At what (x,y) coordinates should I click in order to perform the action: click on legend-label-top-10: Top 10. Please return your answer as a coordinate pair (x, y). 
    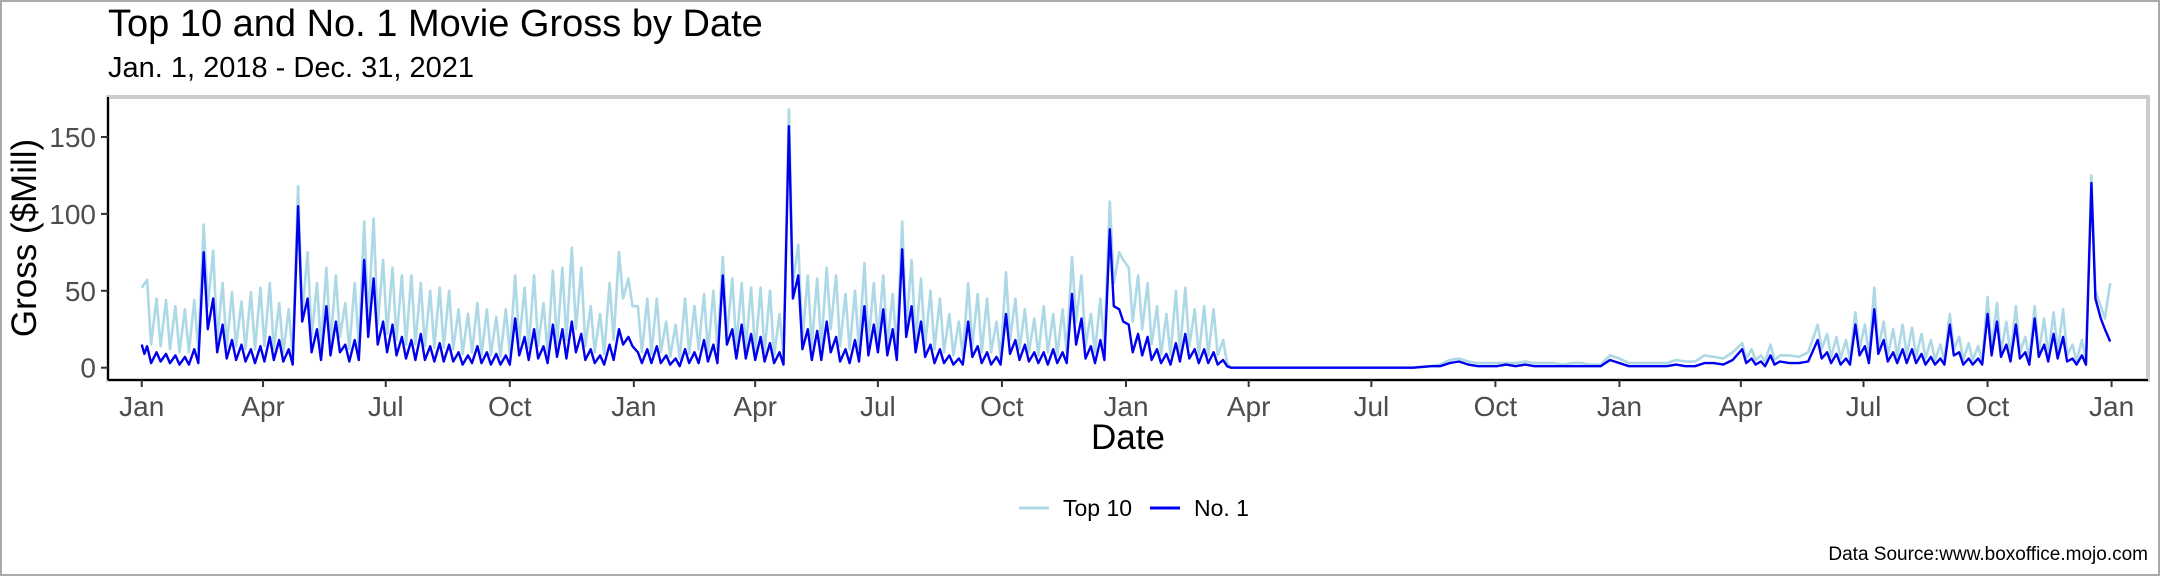
    Looking at the image, I should click on (1097, 508).